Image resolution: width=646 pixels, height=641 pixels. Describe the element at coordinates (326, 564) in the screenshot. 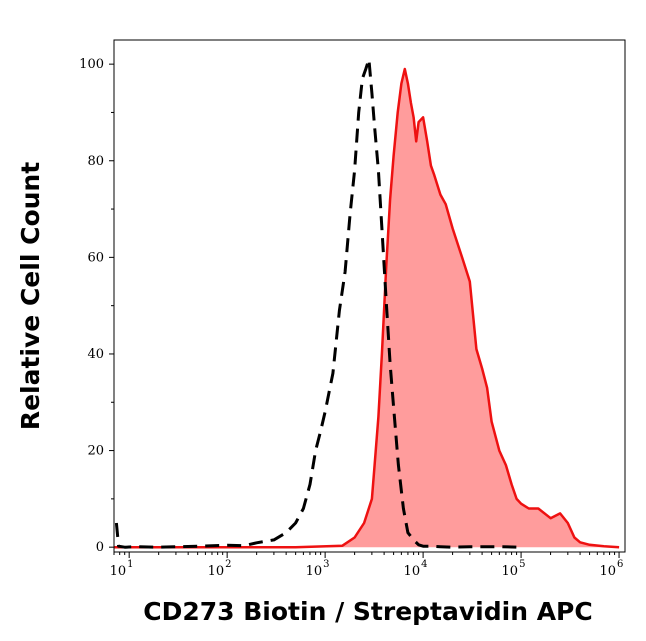

I see `x-tick-exponent: 3` at that location.